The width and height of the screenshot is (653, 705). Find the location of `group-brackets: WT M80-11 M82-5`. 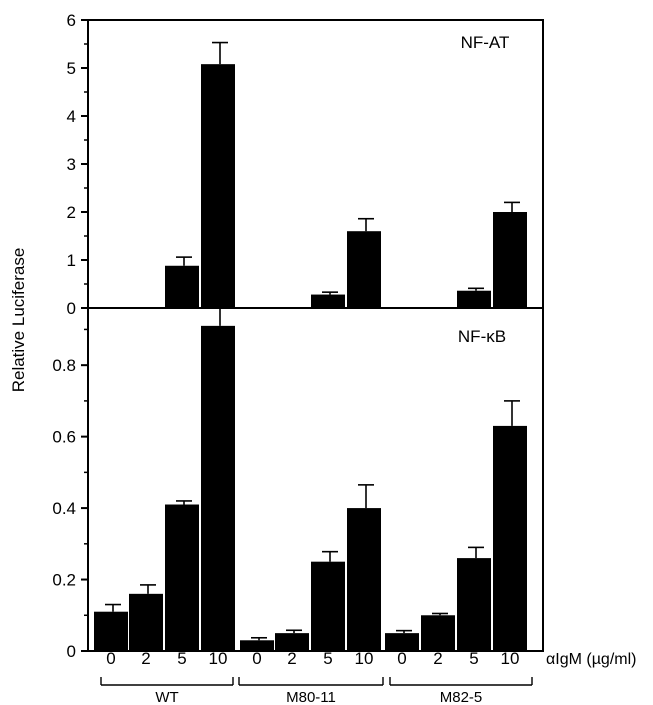

group-brackets: WT M80-11 M82-5 is located at coordinates (316, 691).